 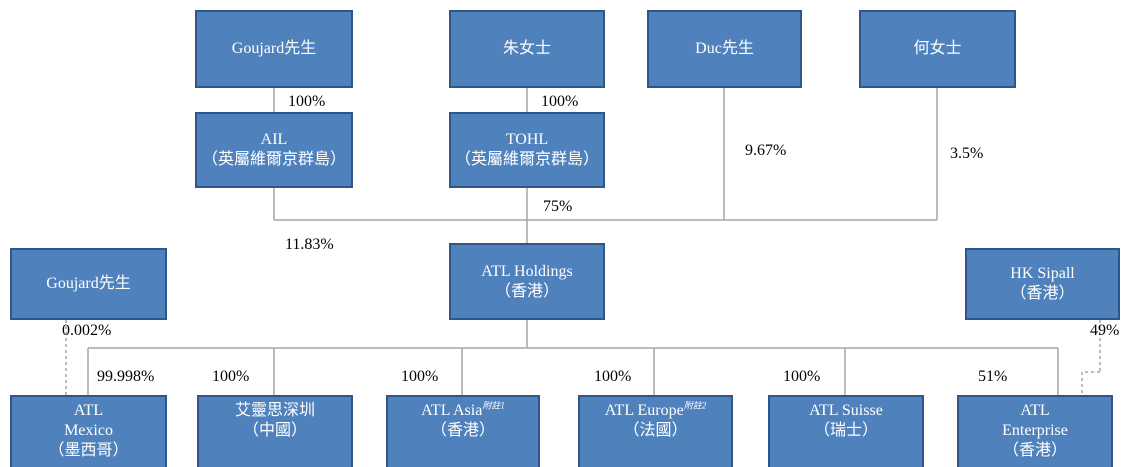 I want to click on ownership-label: 3.5%, so click(x=967, y=153).